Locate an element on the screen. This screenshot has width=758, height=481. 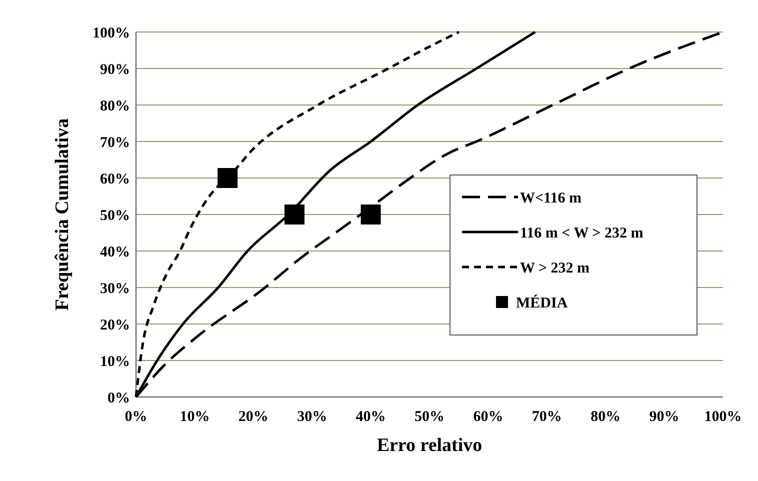
x-tick-label: 70% is located at coordinates (547, 417).